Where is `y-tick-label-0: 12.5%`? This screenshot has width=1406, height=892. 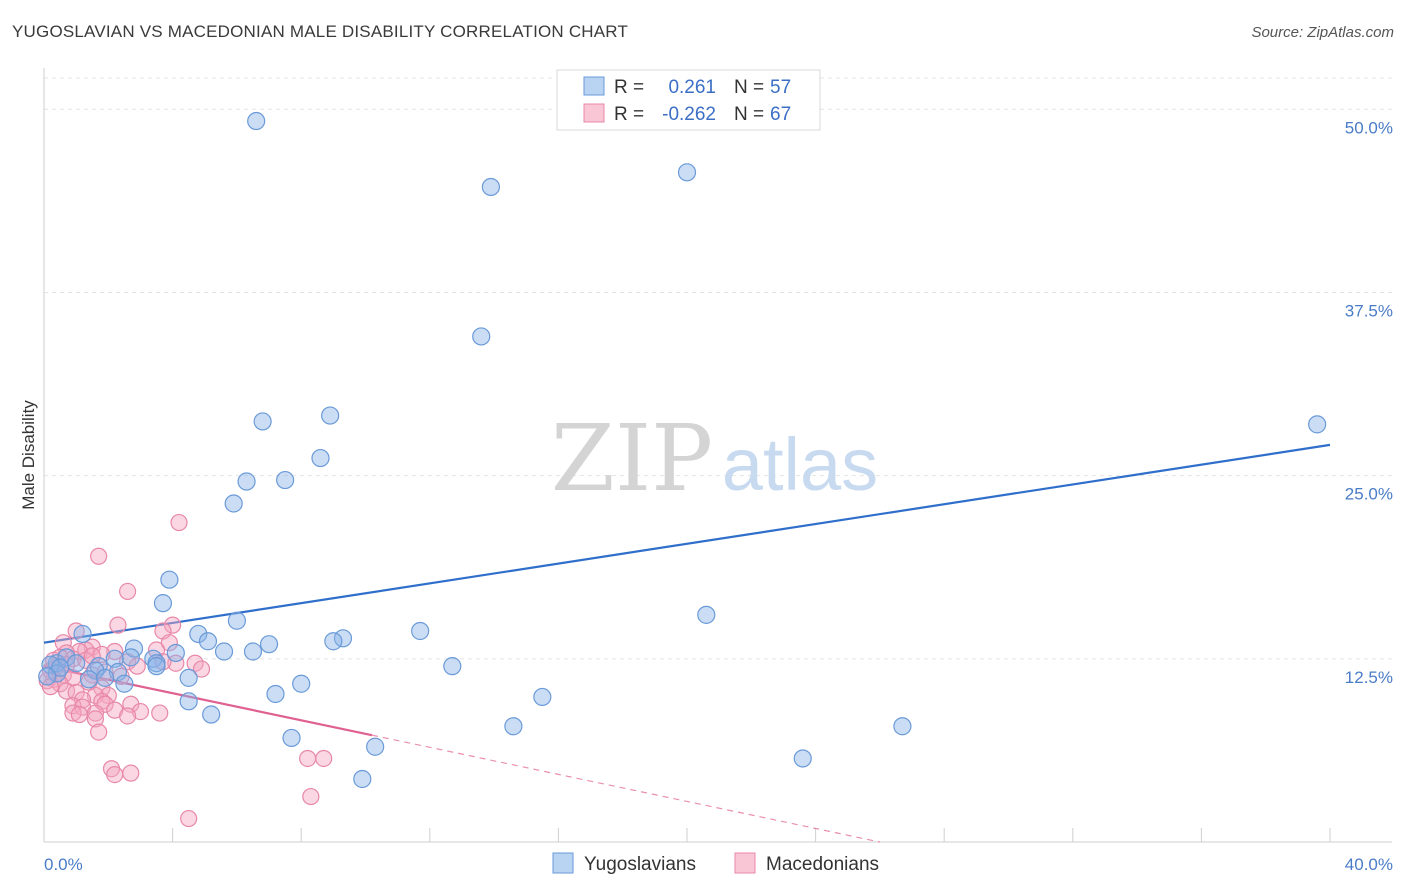 y-tick-label-0: 12.5% is located at coordinates (1369, 677).